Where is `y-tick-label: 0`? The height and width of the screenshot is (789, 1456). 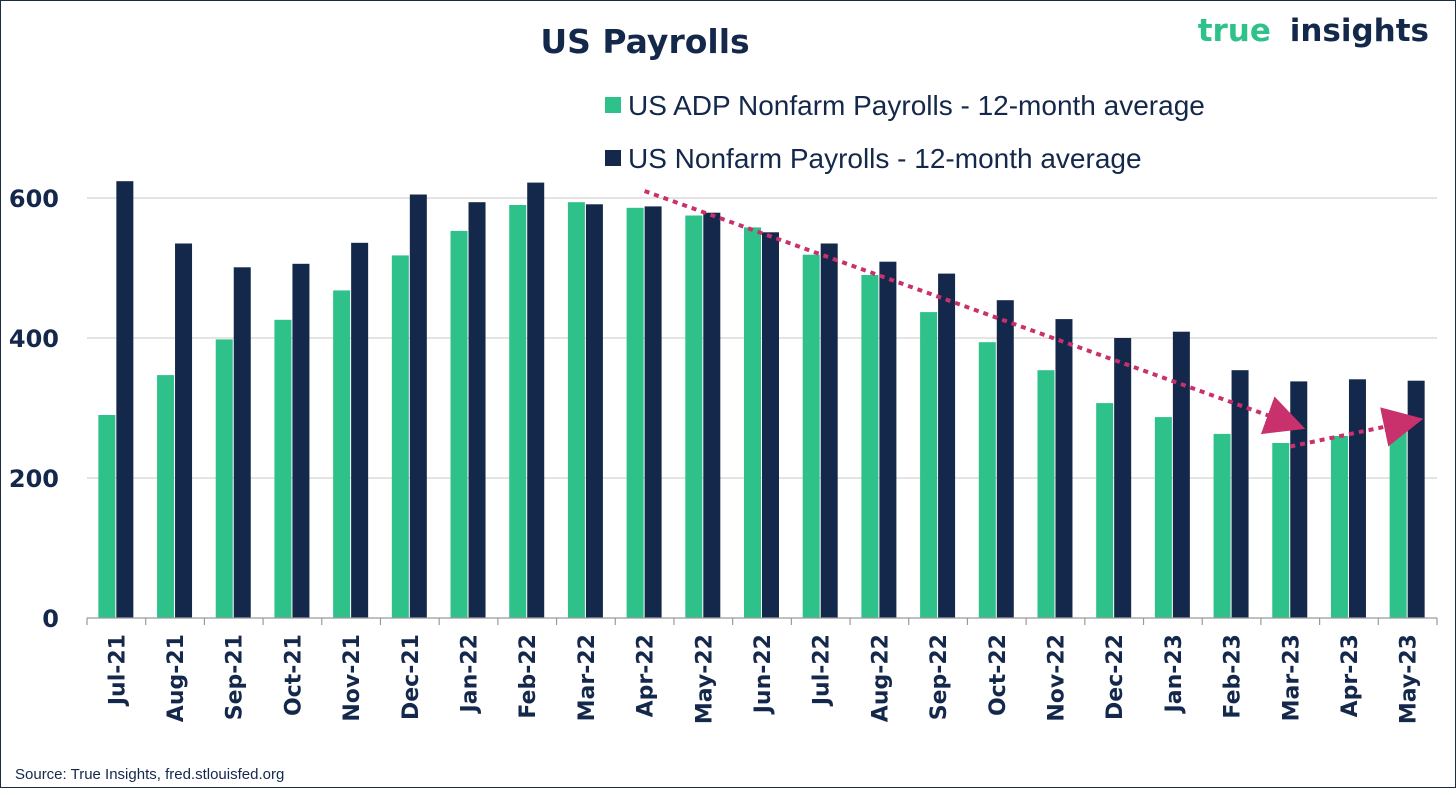
y-tick-label: 0 is located at coordinates (50, 619).